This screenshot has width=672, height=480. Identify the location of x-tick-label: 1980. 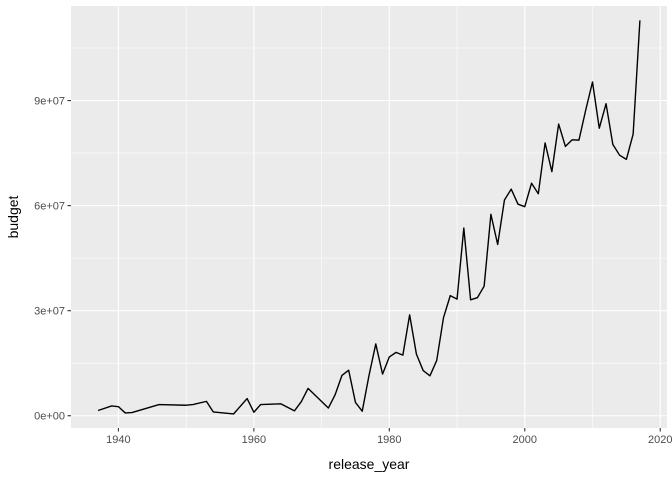
(389, 440).